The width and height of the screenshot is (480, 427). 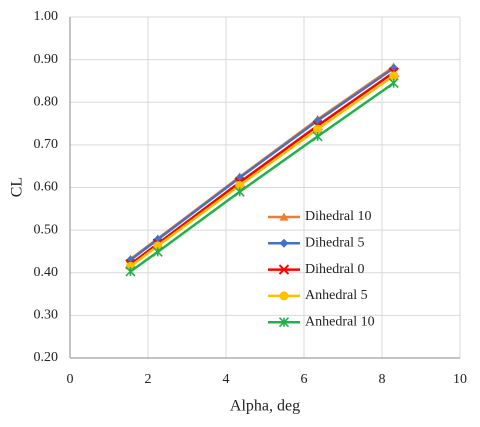 What do you see at coordinates (46, 229) in the screenshot?
I see `y-tick-label: 0.50` at bounding box center [46, 229].